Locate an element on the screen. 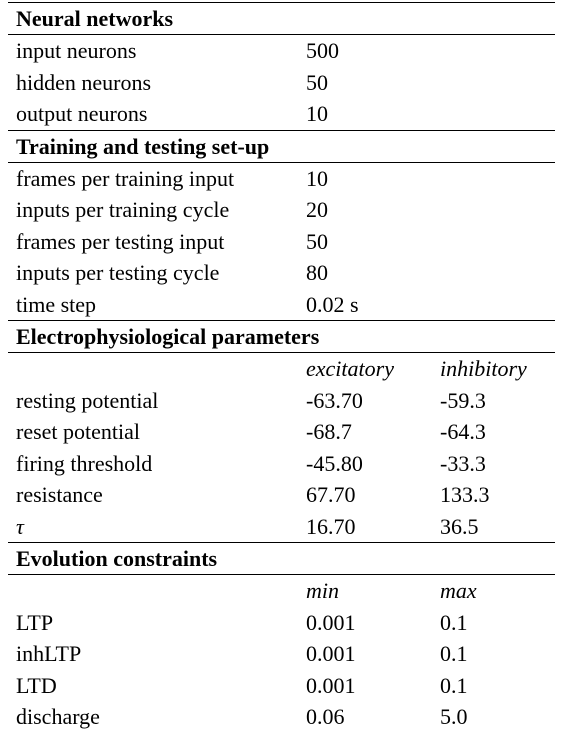 The image size is (562, 732). param-label: firing threshold is located at coordinates (84, 463).